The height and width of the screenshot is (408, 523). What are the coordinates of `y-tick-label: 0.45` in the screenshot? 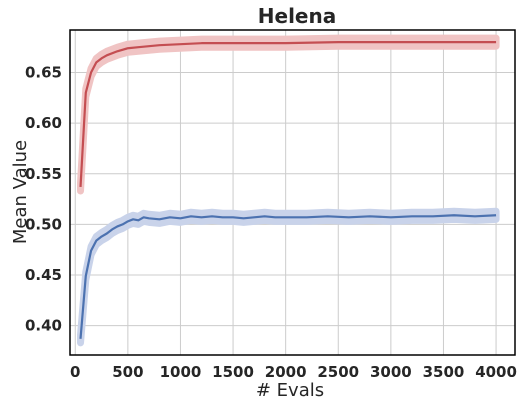 It's located at (43, 275).